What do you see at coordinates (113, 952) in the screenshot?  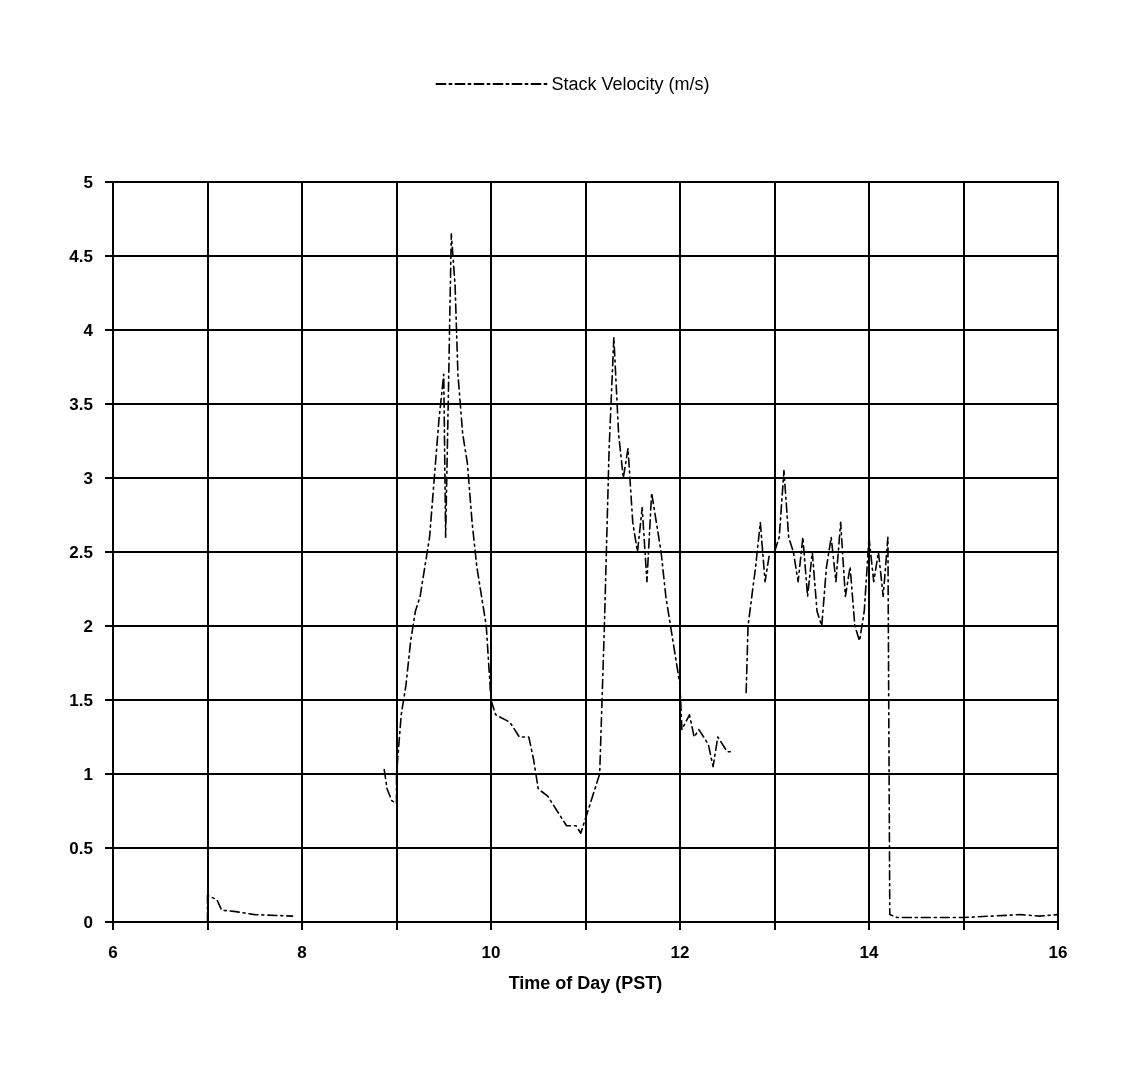 I see `x-tick-label: 6` at bounding box center [113, 952].